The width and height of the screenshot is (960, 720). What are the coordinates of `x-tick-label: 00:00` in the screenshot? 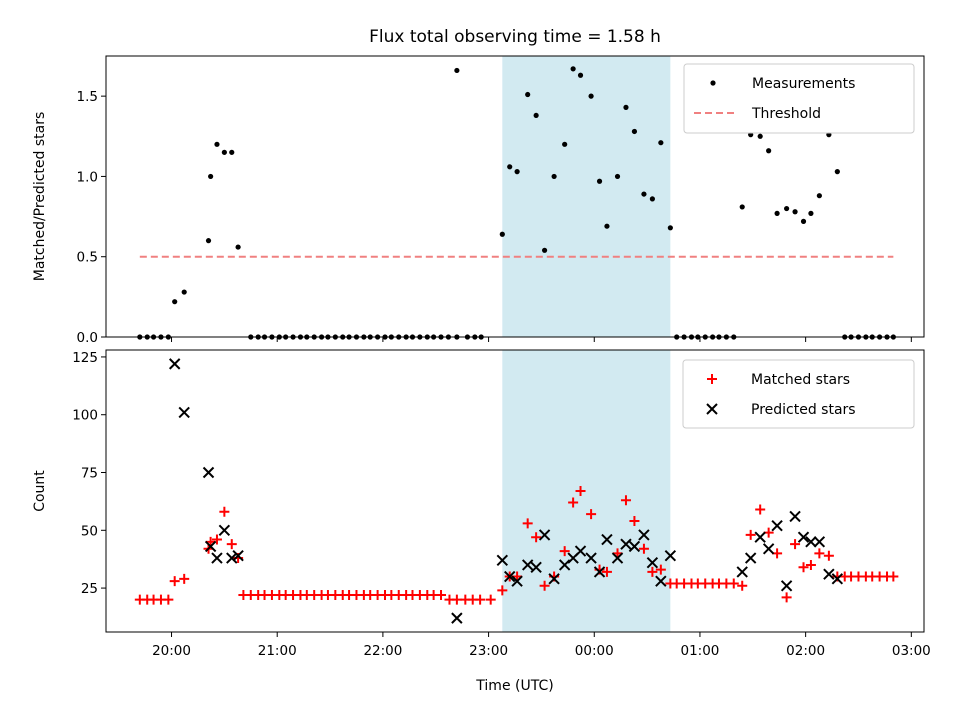 It's located at (594, 651).